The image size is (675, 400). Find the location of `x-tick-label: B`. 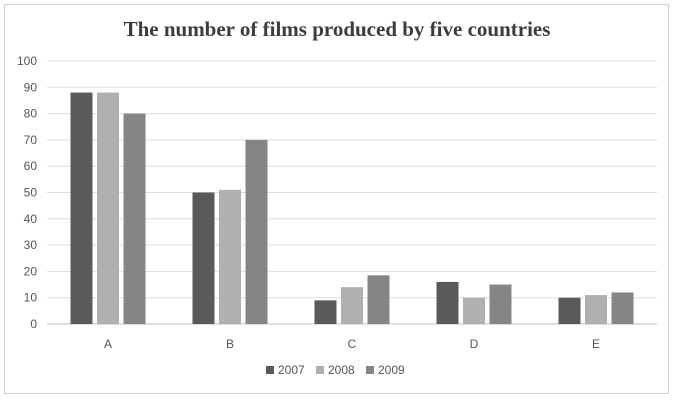

x-tick-label: B is located at coordinates (230, 344).